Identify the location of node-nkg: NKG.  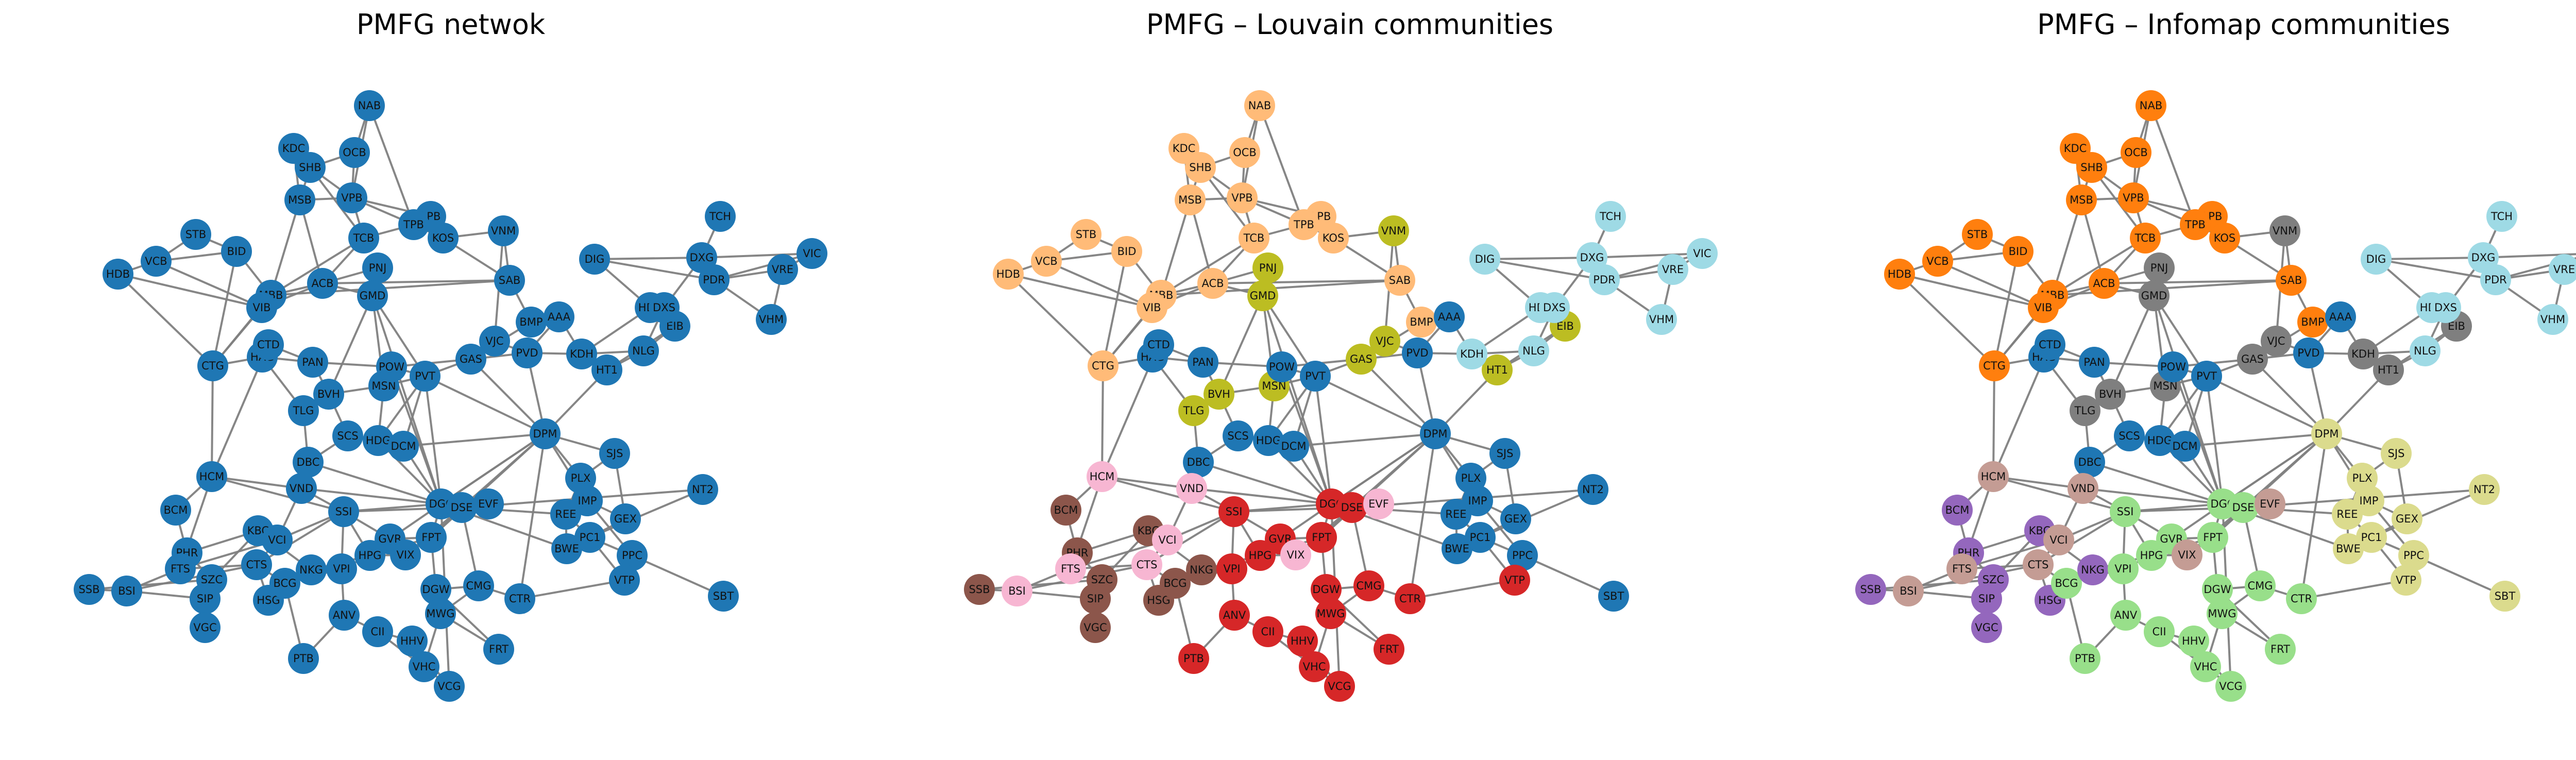
(311, 569).